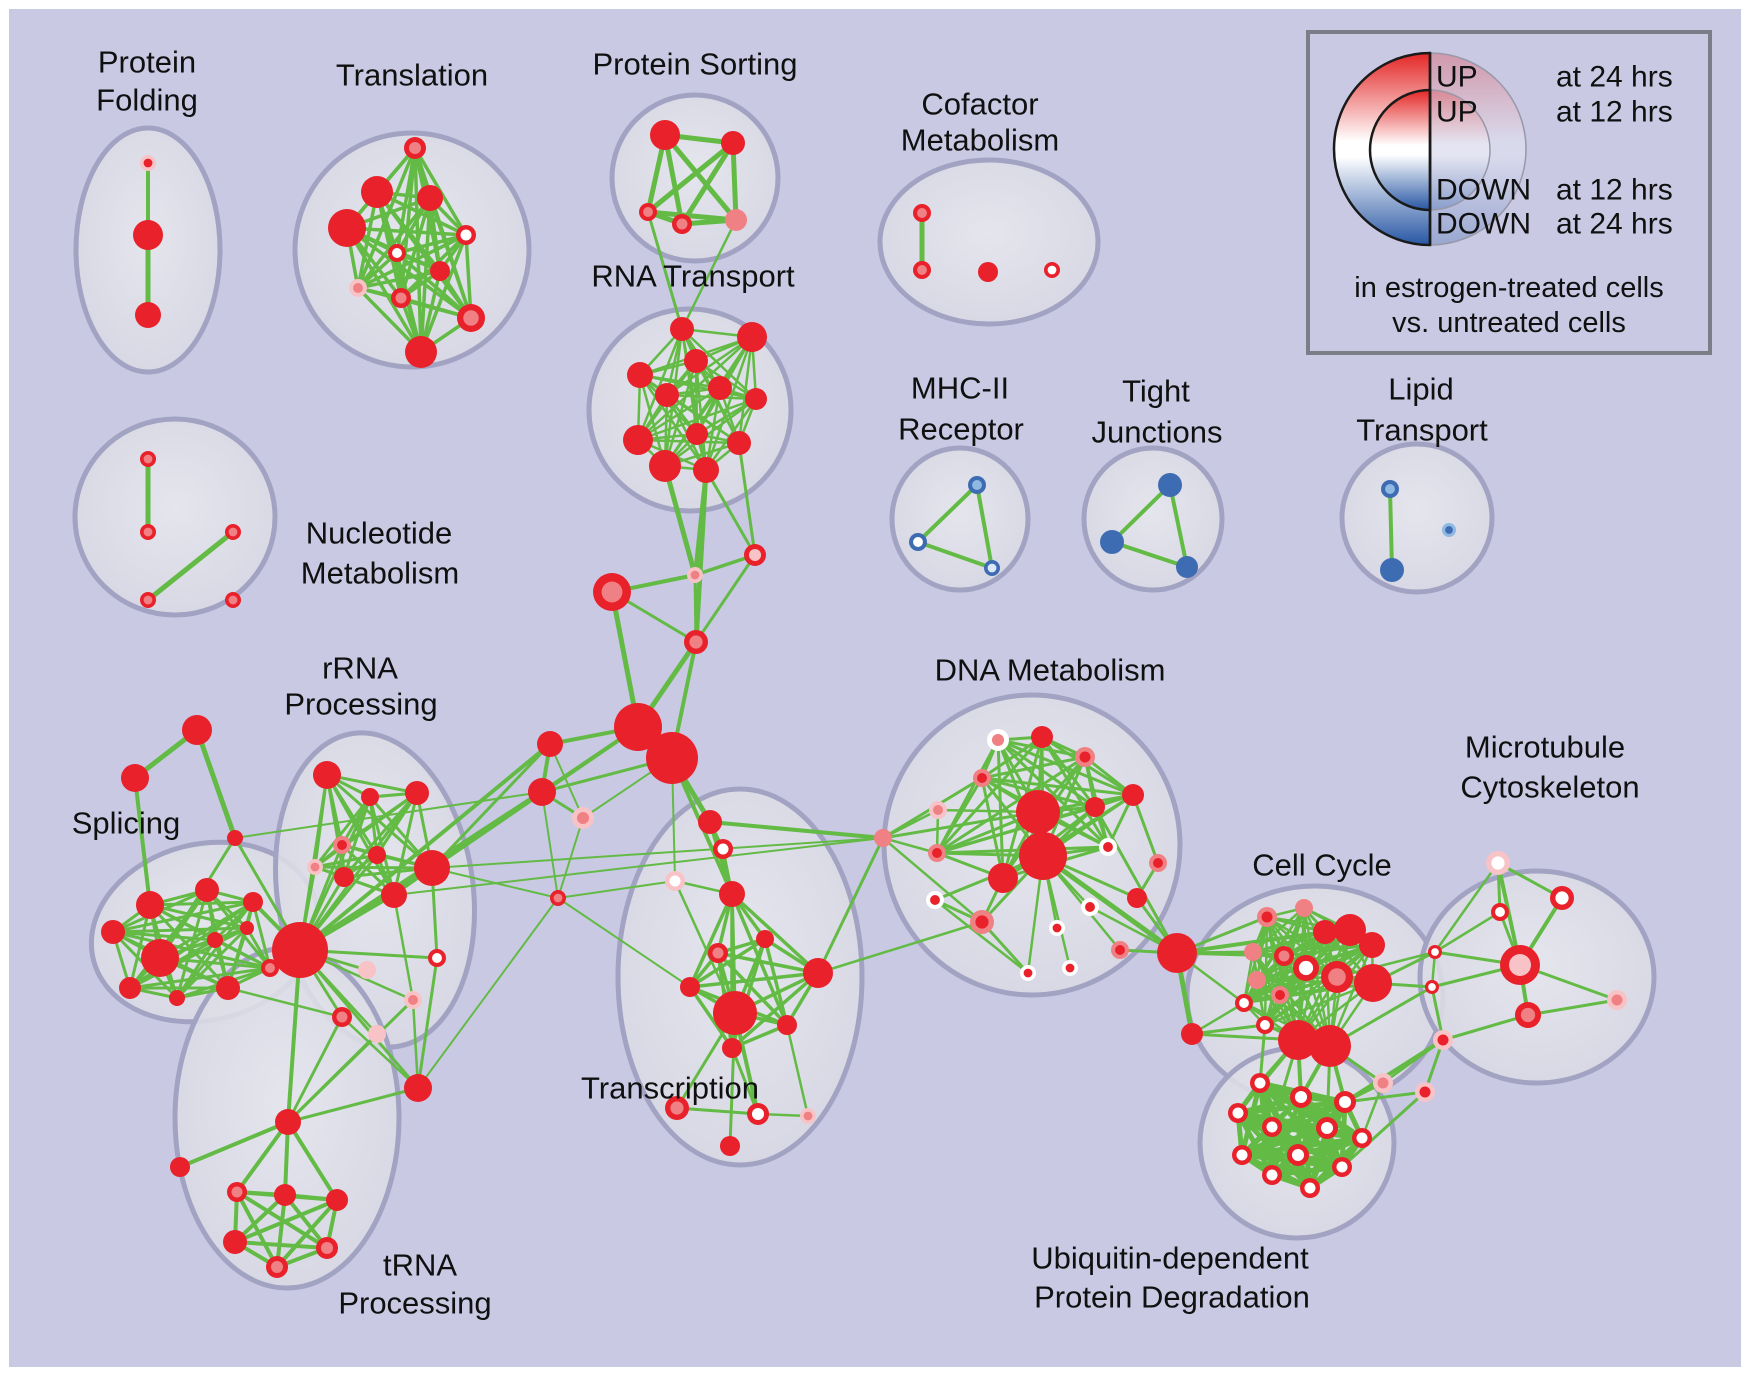 The height and width of the screenshot is (1376, 1750). Describe the element at coordinates (1421, 389) in the screenshot. I see `cluster-label: Lipid` at that location.